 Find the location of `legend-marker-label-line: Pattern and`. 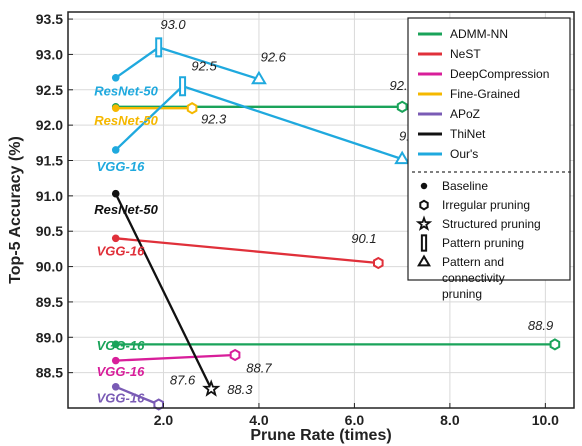

legend-marker-label-line: Pattern and is located at coordinates (473, 262).